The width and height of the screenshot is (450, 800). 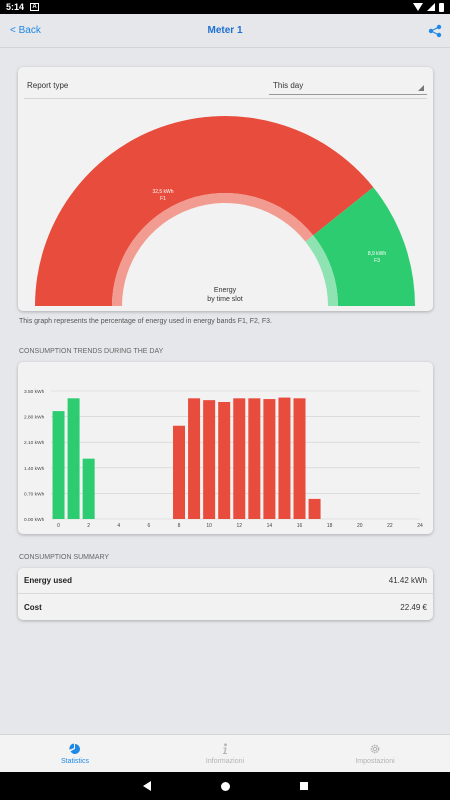 What do you see at coordinates (34, 418) in the screenshot?
I see `y-tick-label: 2.80 kWh` at bounding box center [34, 418].